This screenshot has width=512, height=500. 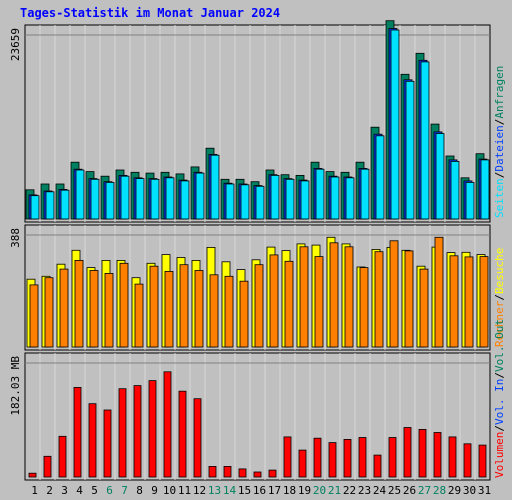 I want to click on legend-group: Volumen/Vol. In/Vol. Out, so click(x=499, y=398).